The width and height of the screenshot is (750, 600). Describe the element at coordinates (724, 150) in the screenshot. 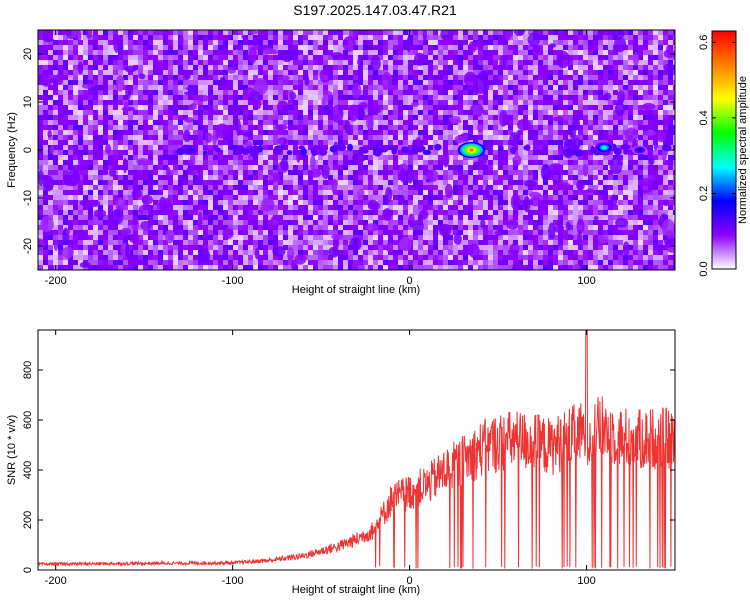

I see `colorbar-gradient` at that location.